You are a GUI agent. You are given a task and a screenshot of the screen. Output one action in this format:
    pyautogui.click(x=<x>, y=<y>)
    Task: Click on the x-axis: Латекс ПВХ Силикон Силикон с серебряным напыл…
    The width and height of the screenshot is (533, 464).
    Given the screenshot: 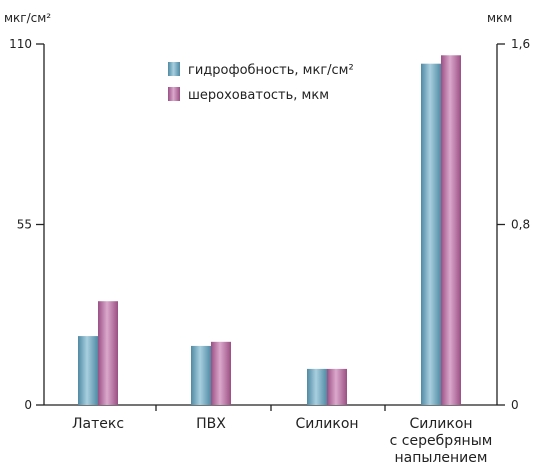 What is the action you would take?
    pyautogui.click(x=270, y=434)
    